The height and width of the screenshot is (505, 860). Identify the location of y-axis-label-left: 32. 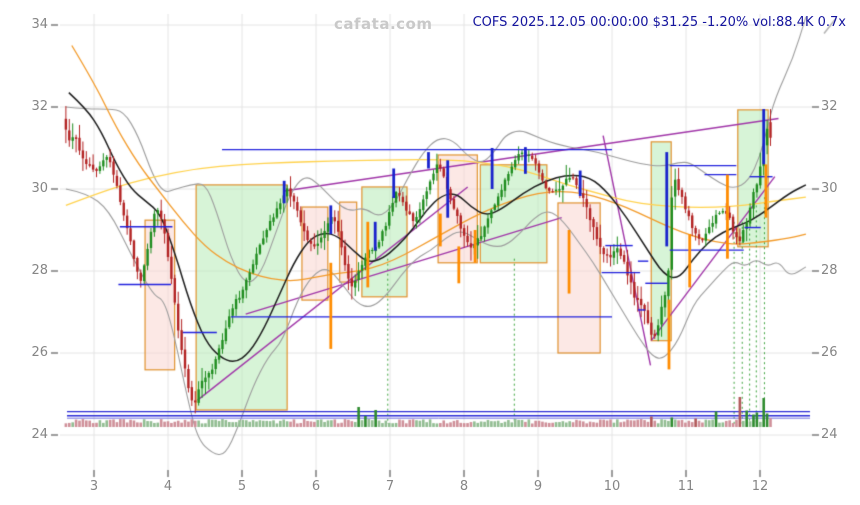
(39, 106).